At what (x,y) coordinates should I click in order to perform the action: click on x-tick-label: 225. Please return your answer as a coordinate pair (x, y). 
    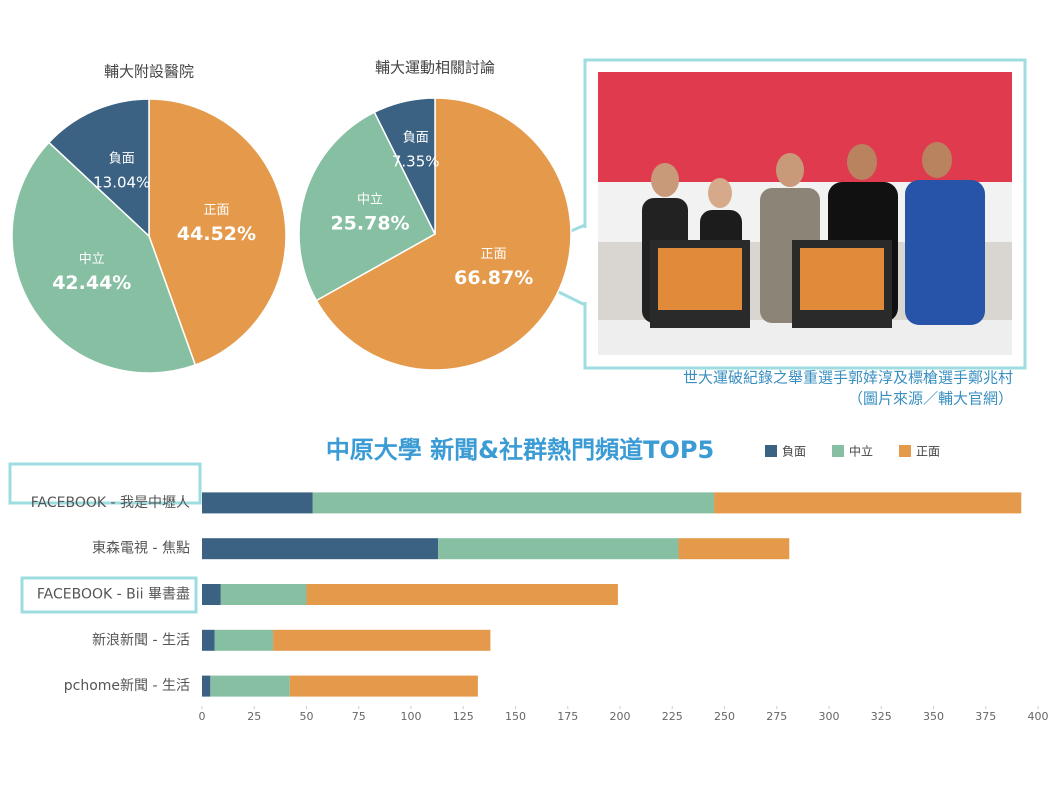
    Looking at the image, I should click on (672, 716).